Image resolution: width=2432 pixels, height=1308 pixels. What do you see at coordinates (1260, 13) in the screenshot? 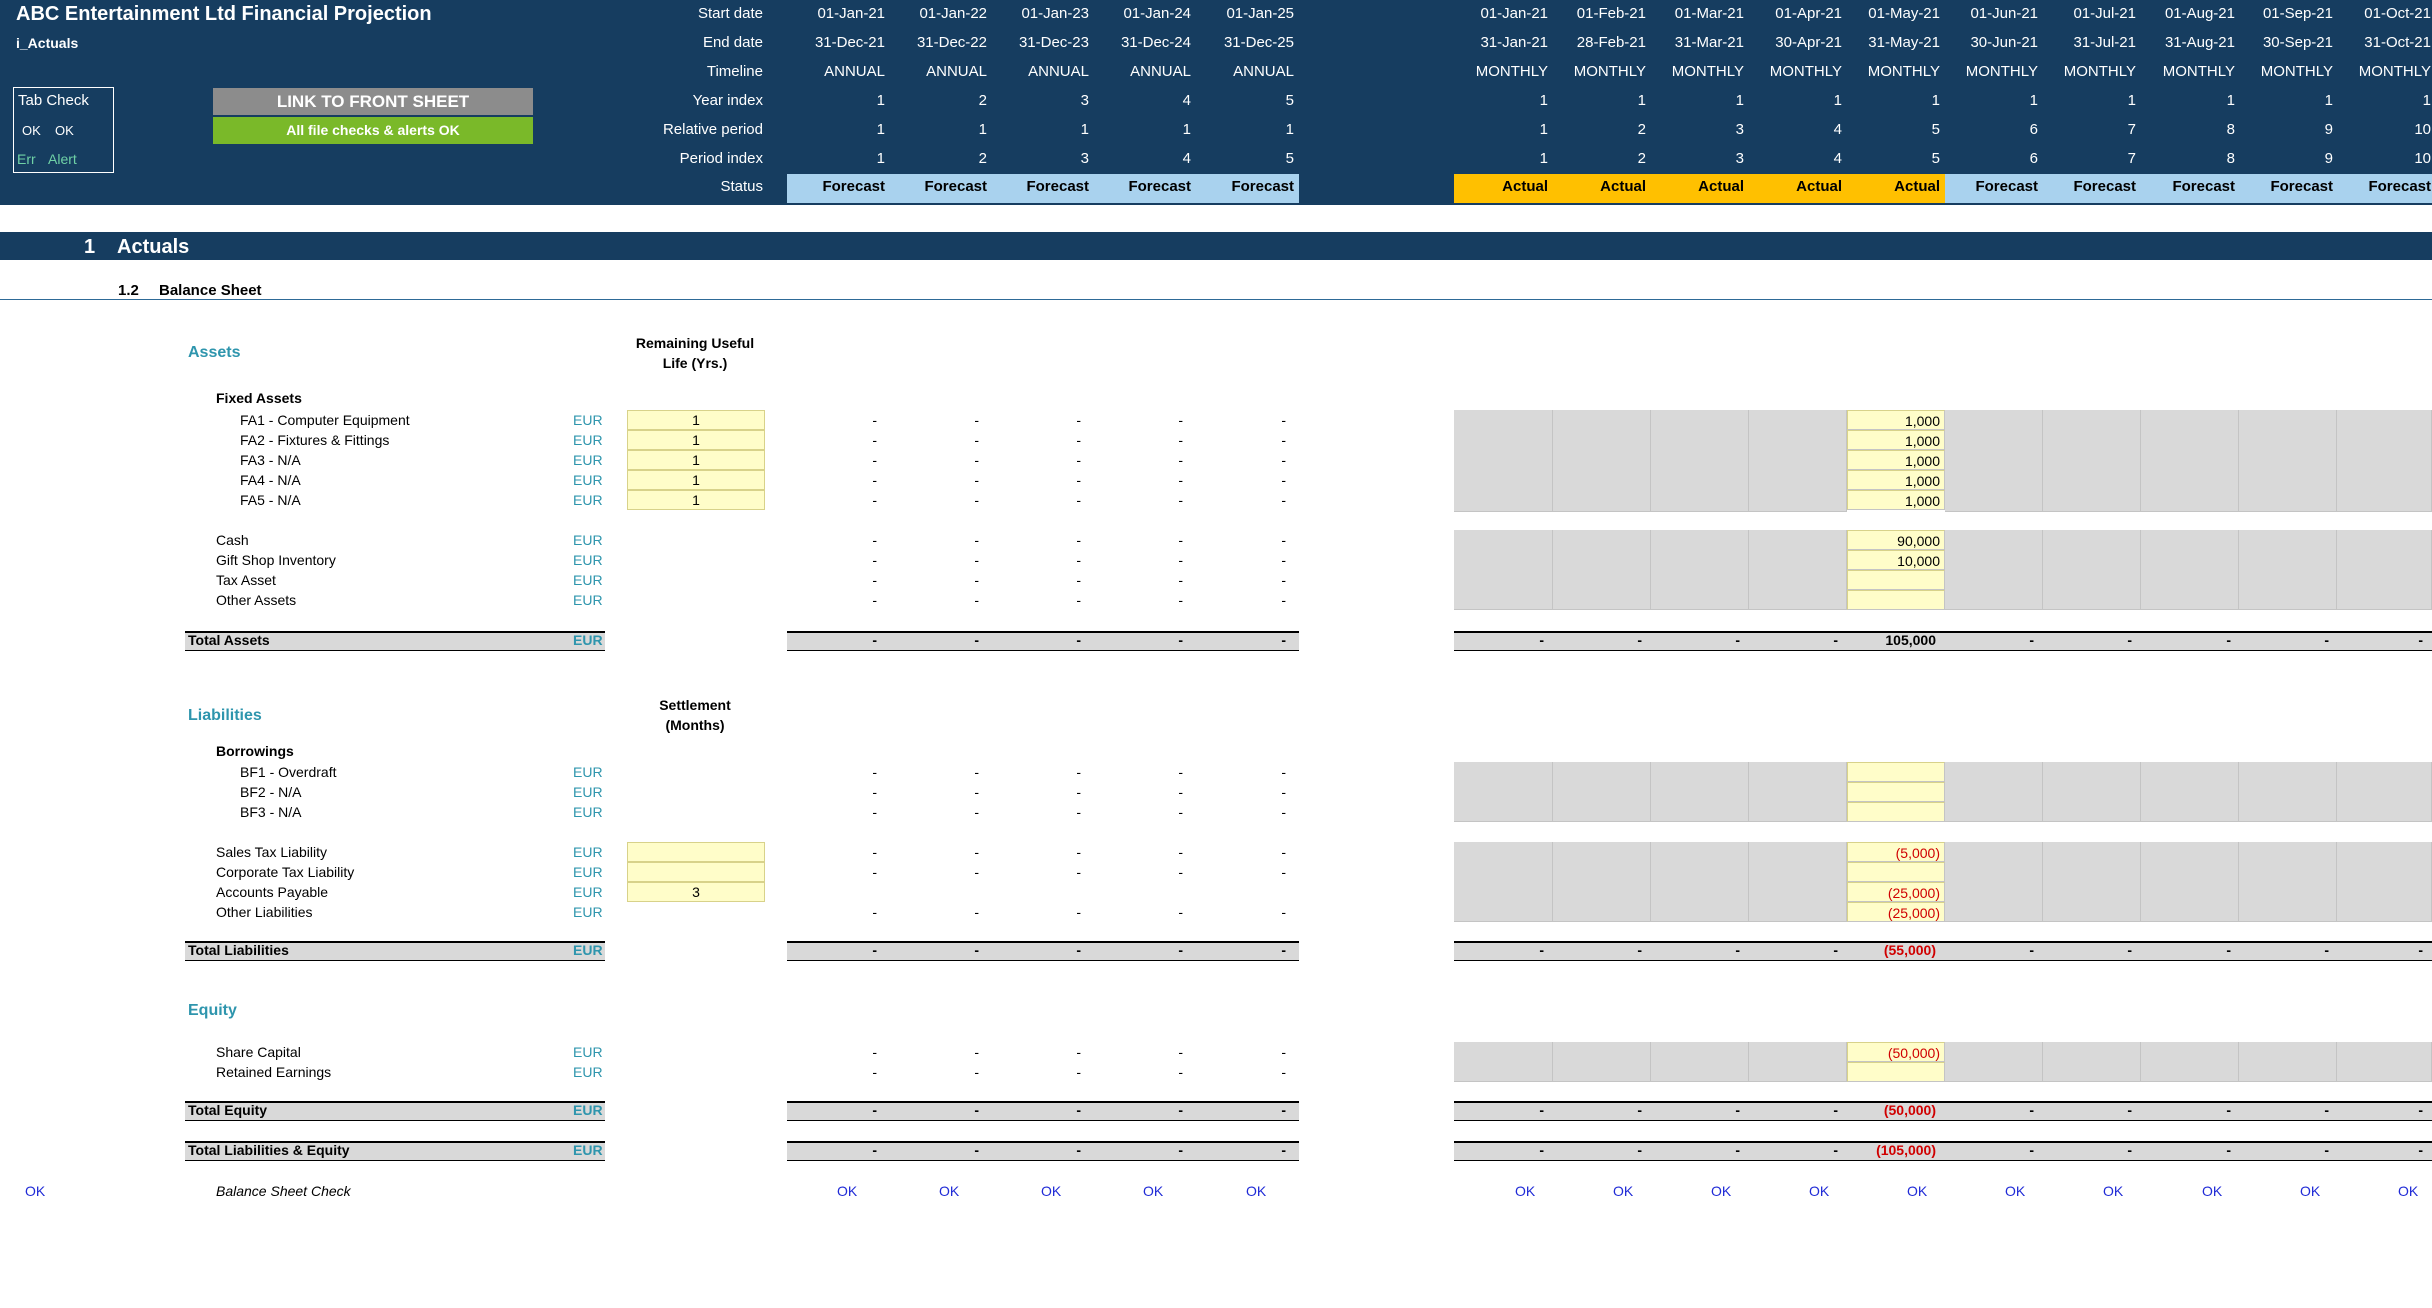
I see `header-cell: 01-Jan-25` at bounding box center [1260, 13].